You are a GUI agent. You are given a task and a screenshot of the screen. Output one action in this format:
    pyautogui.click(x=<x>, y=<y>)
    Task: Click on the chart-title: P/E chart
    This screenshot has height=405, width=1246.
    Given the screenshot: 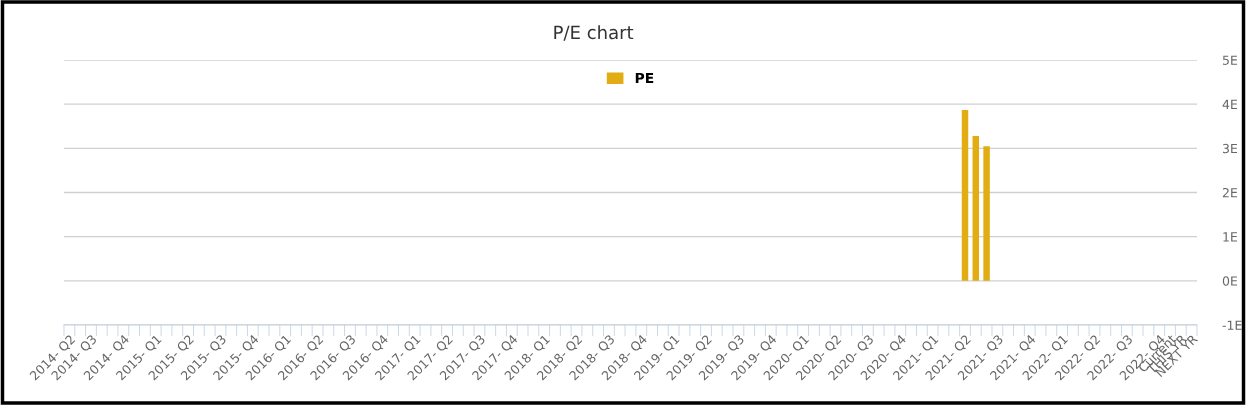 What is the action you would take?
    pyautogui.click(x=594, y=33)
    